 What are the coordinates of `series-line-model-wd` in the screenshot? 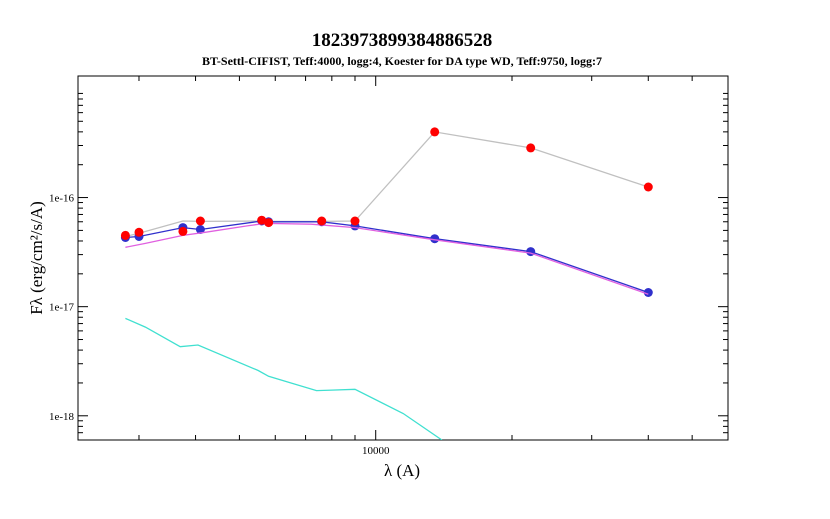 It's located at (284, 378).